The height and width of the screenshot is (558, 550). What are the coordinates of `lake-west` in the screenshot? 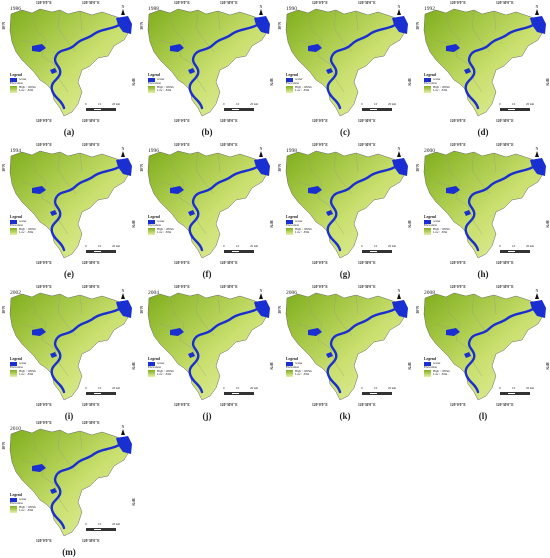 It's located at (315, 190).